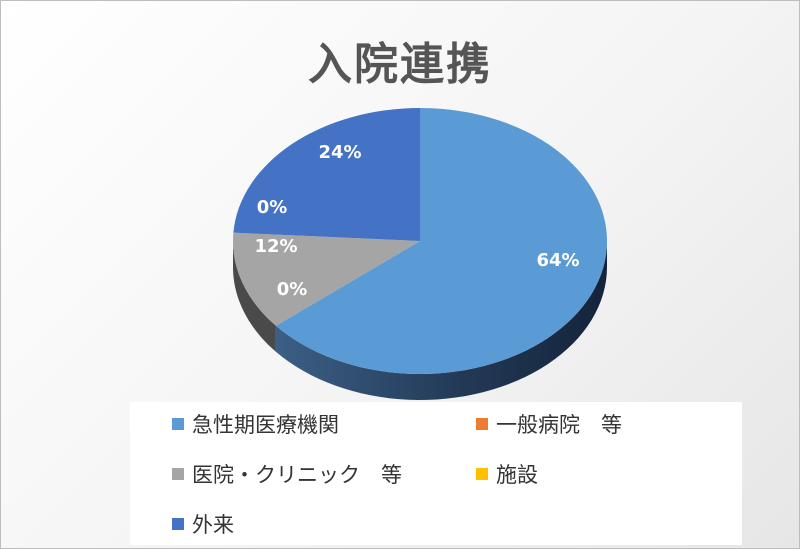  Describe the element at coordinates (292, 289) in the screenshot. I see `data-label-general-hospital: 0%` at that location.